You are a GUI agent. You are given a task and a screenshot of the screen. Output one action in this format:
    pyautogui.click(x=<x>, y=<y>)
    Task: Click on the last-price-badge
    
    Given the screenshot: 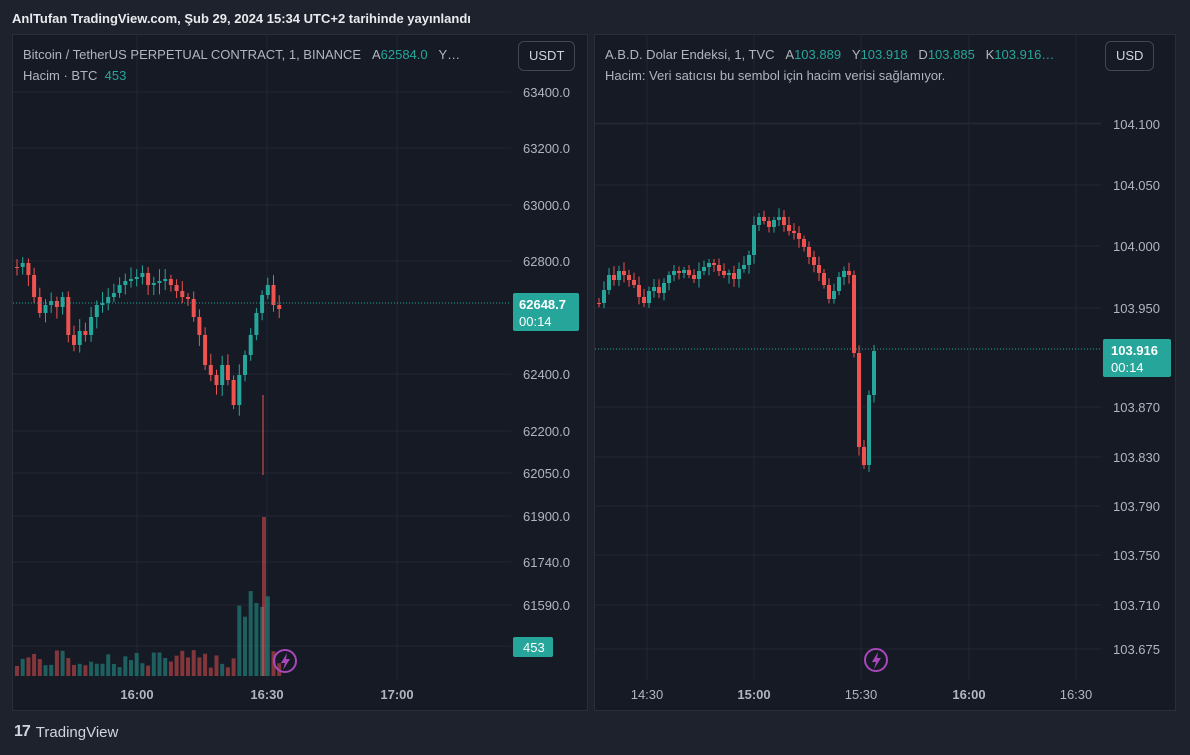 What is the action you would take?
    pyautogui.click(x=546, y=312)
    